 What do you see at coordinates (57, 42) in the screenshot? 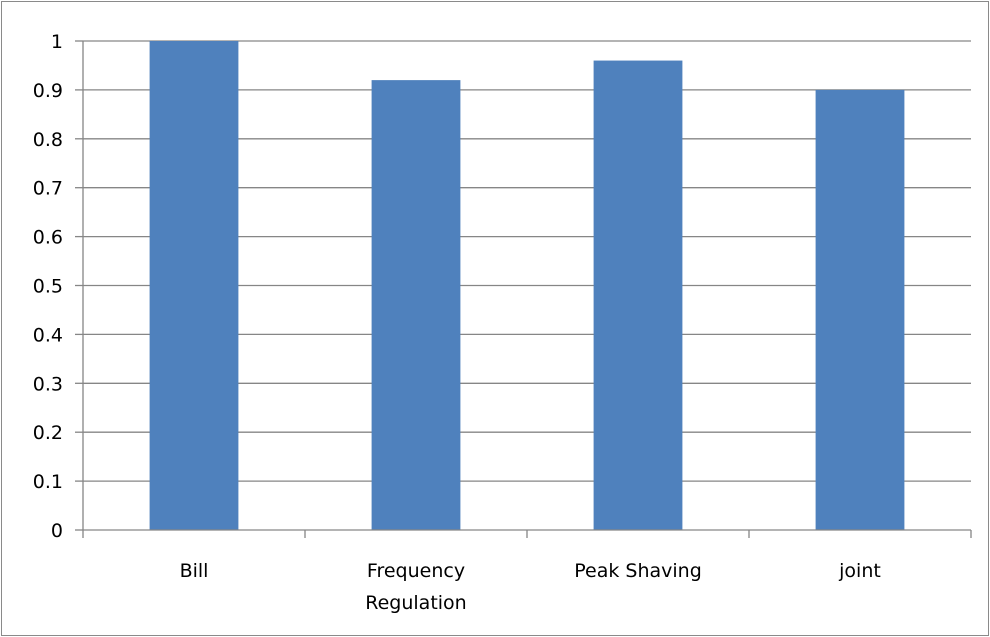
I see `y-tick-label: 1` at bounding box center [57, 42].